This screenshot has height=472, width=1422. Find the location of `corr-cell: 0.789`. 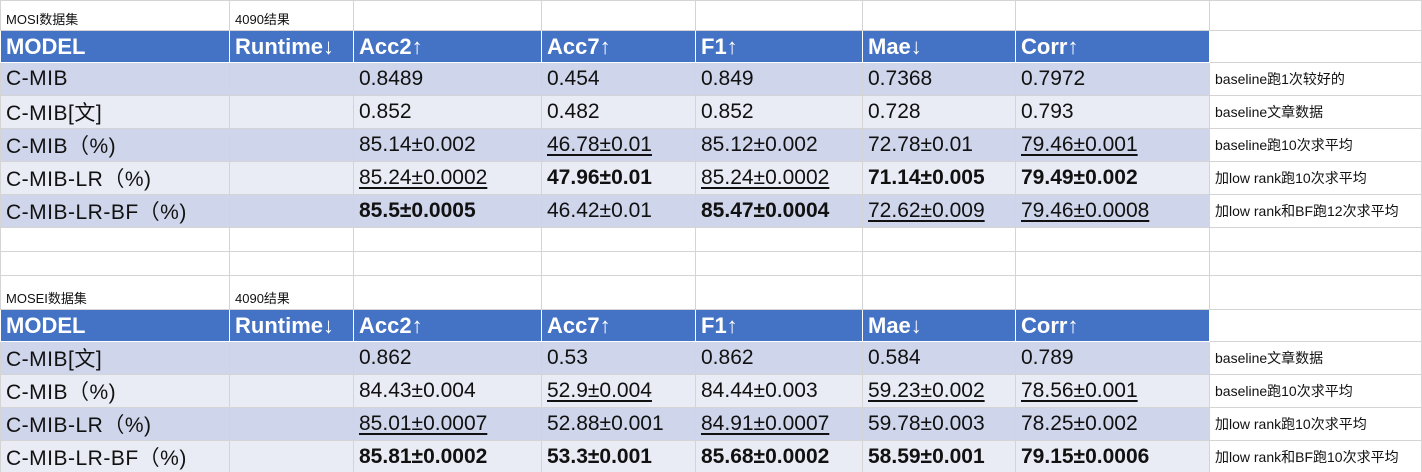

corr-cell: 0.789 is located at coordinates (1112, 358).